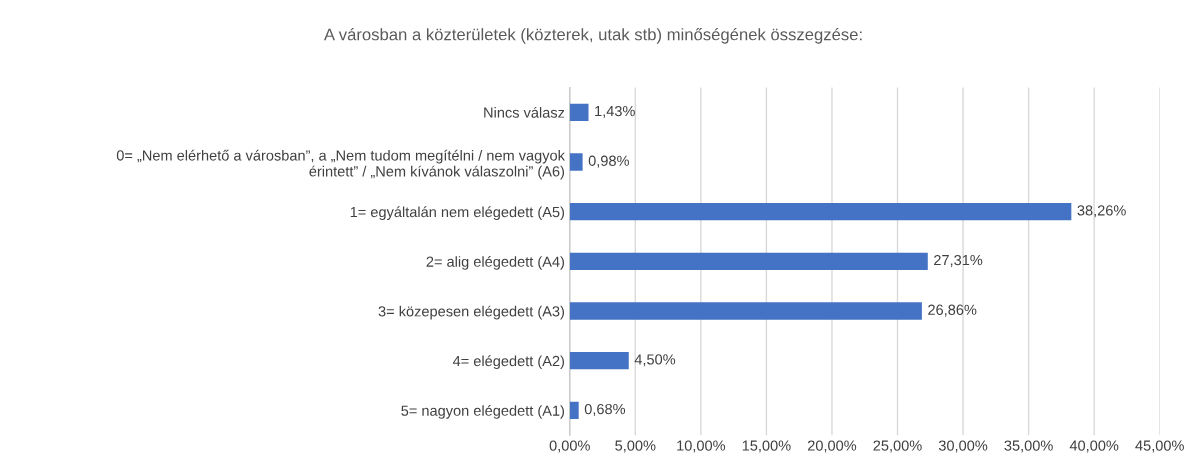 The image size is (1187, 473). What do you see at coordinates (569, 446) in the screenshot?
I see `x-tick-label: 0,00%` at bounding box center [569, 446].